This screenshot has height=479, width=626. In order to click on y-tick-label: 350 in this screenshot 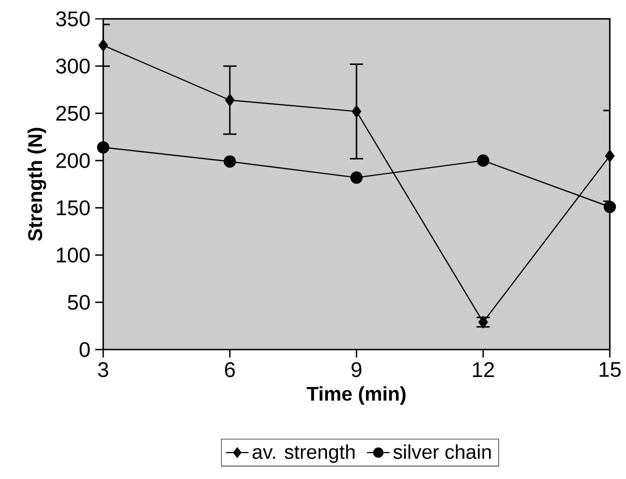, I will do `click(73, 18)`.